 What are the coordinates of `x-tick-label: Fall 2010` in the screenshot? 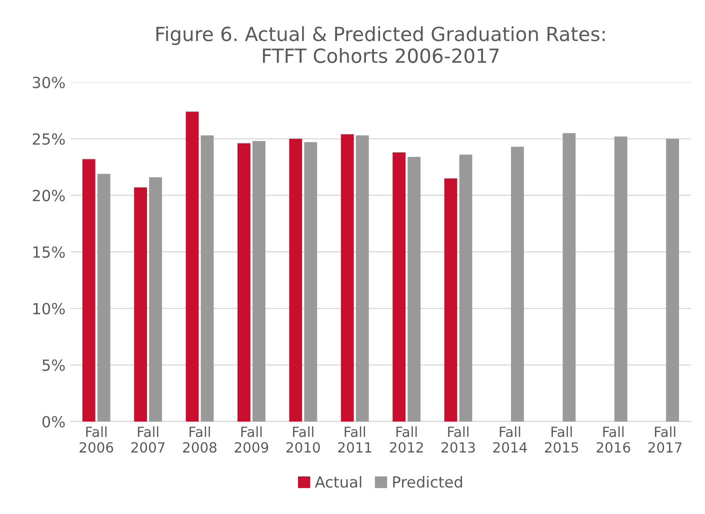 It's located at (303, 439).